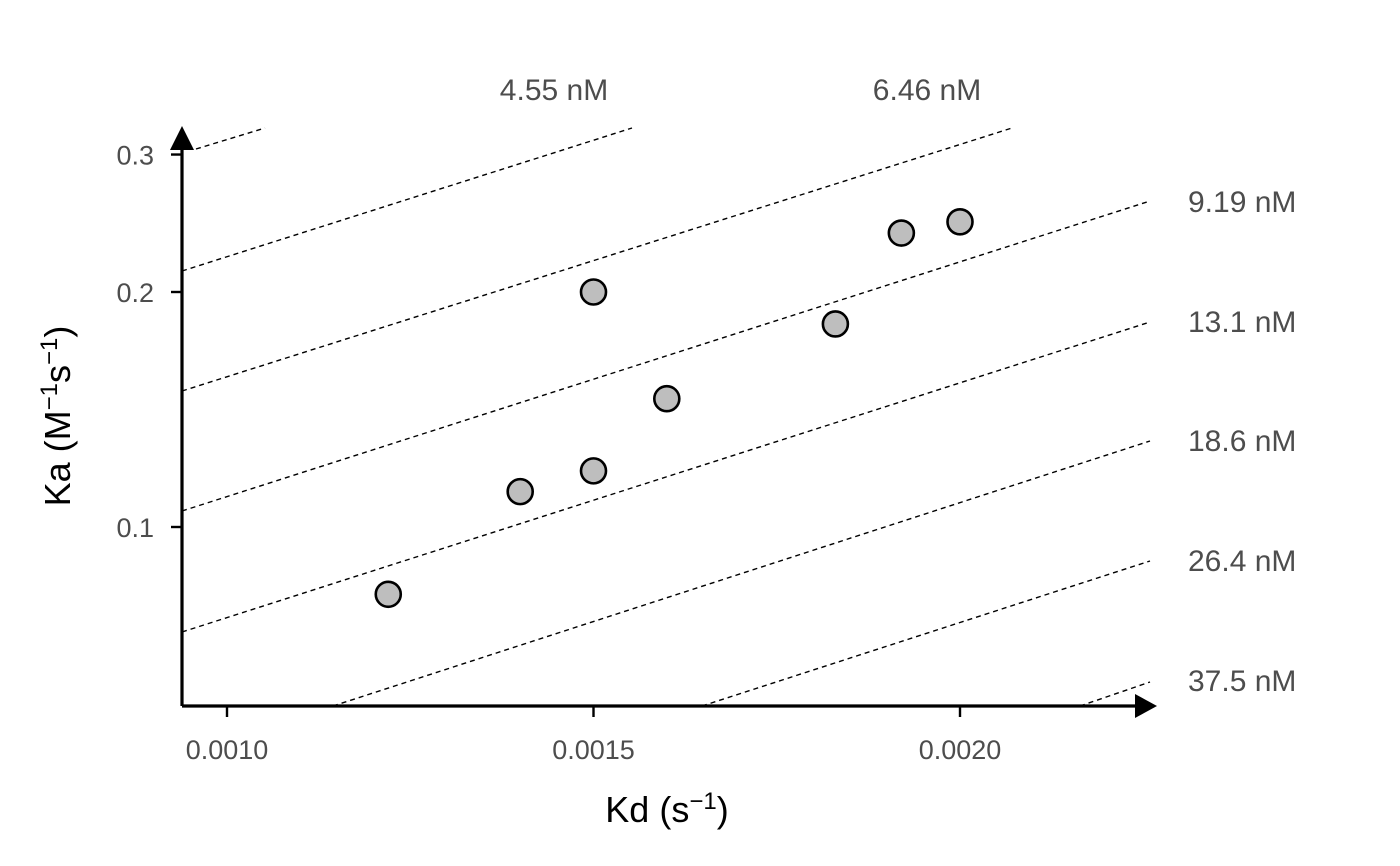 The image size is (1400, 866). I want to click on iso-line-label: 9.19 nM, so click(1242, 202).